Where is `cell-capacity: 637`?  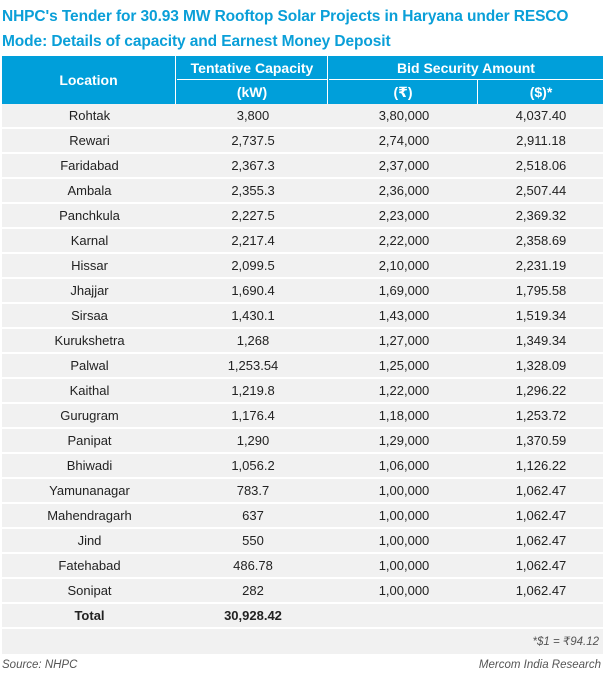
cell-capacity: 637 is located at coordinates (253, 515).